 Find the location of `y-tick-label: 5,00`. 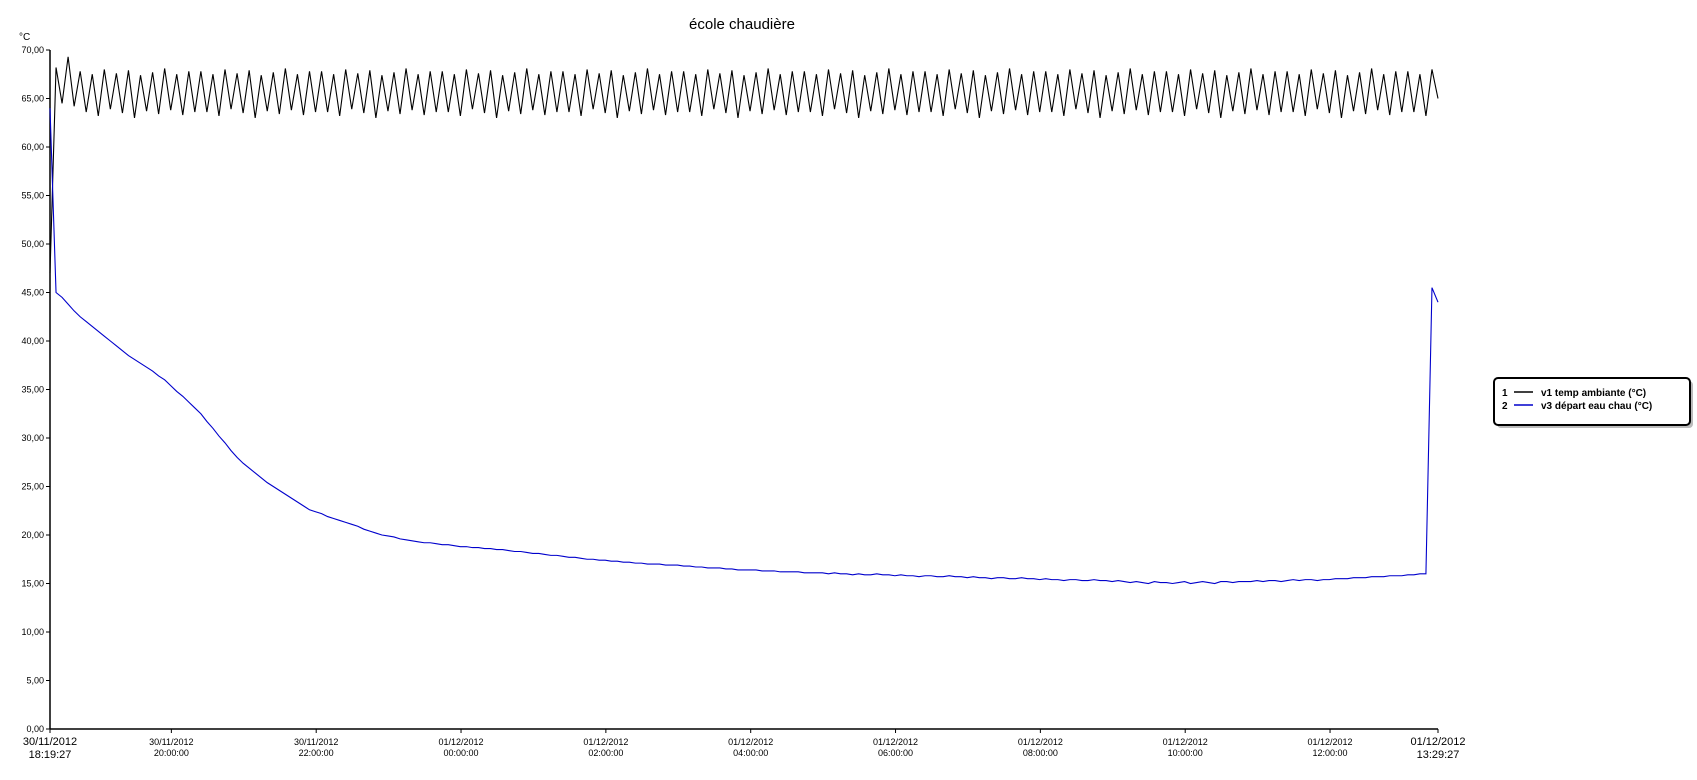

y-tick-label: 5,00 is located at coordinates (35, 681).